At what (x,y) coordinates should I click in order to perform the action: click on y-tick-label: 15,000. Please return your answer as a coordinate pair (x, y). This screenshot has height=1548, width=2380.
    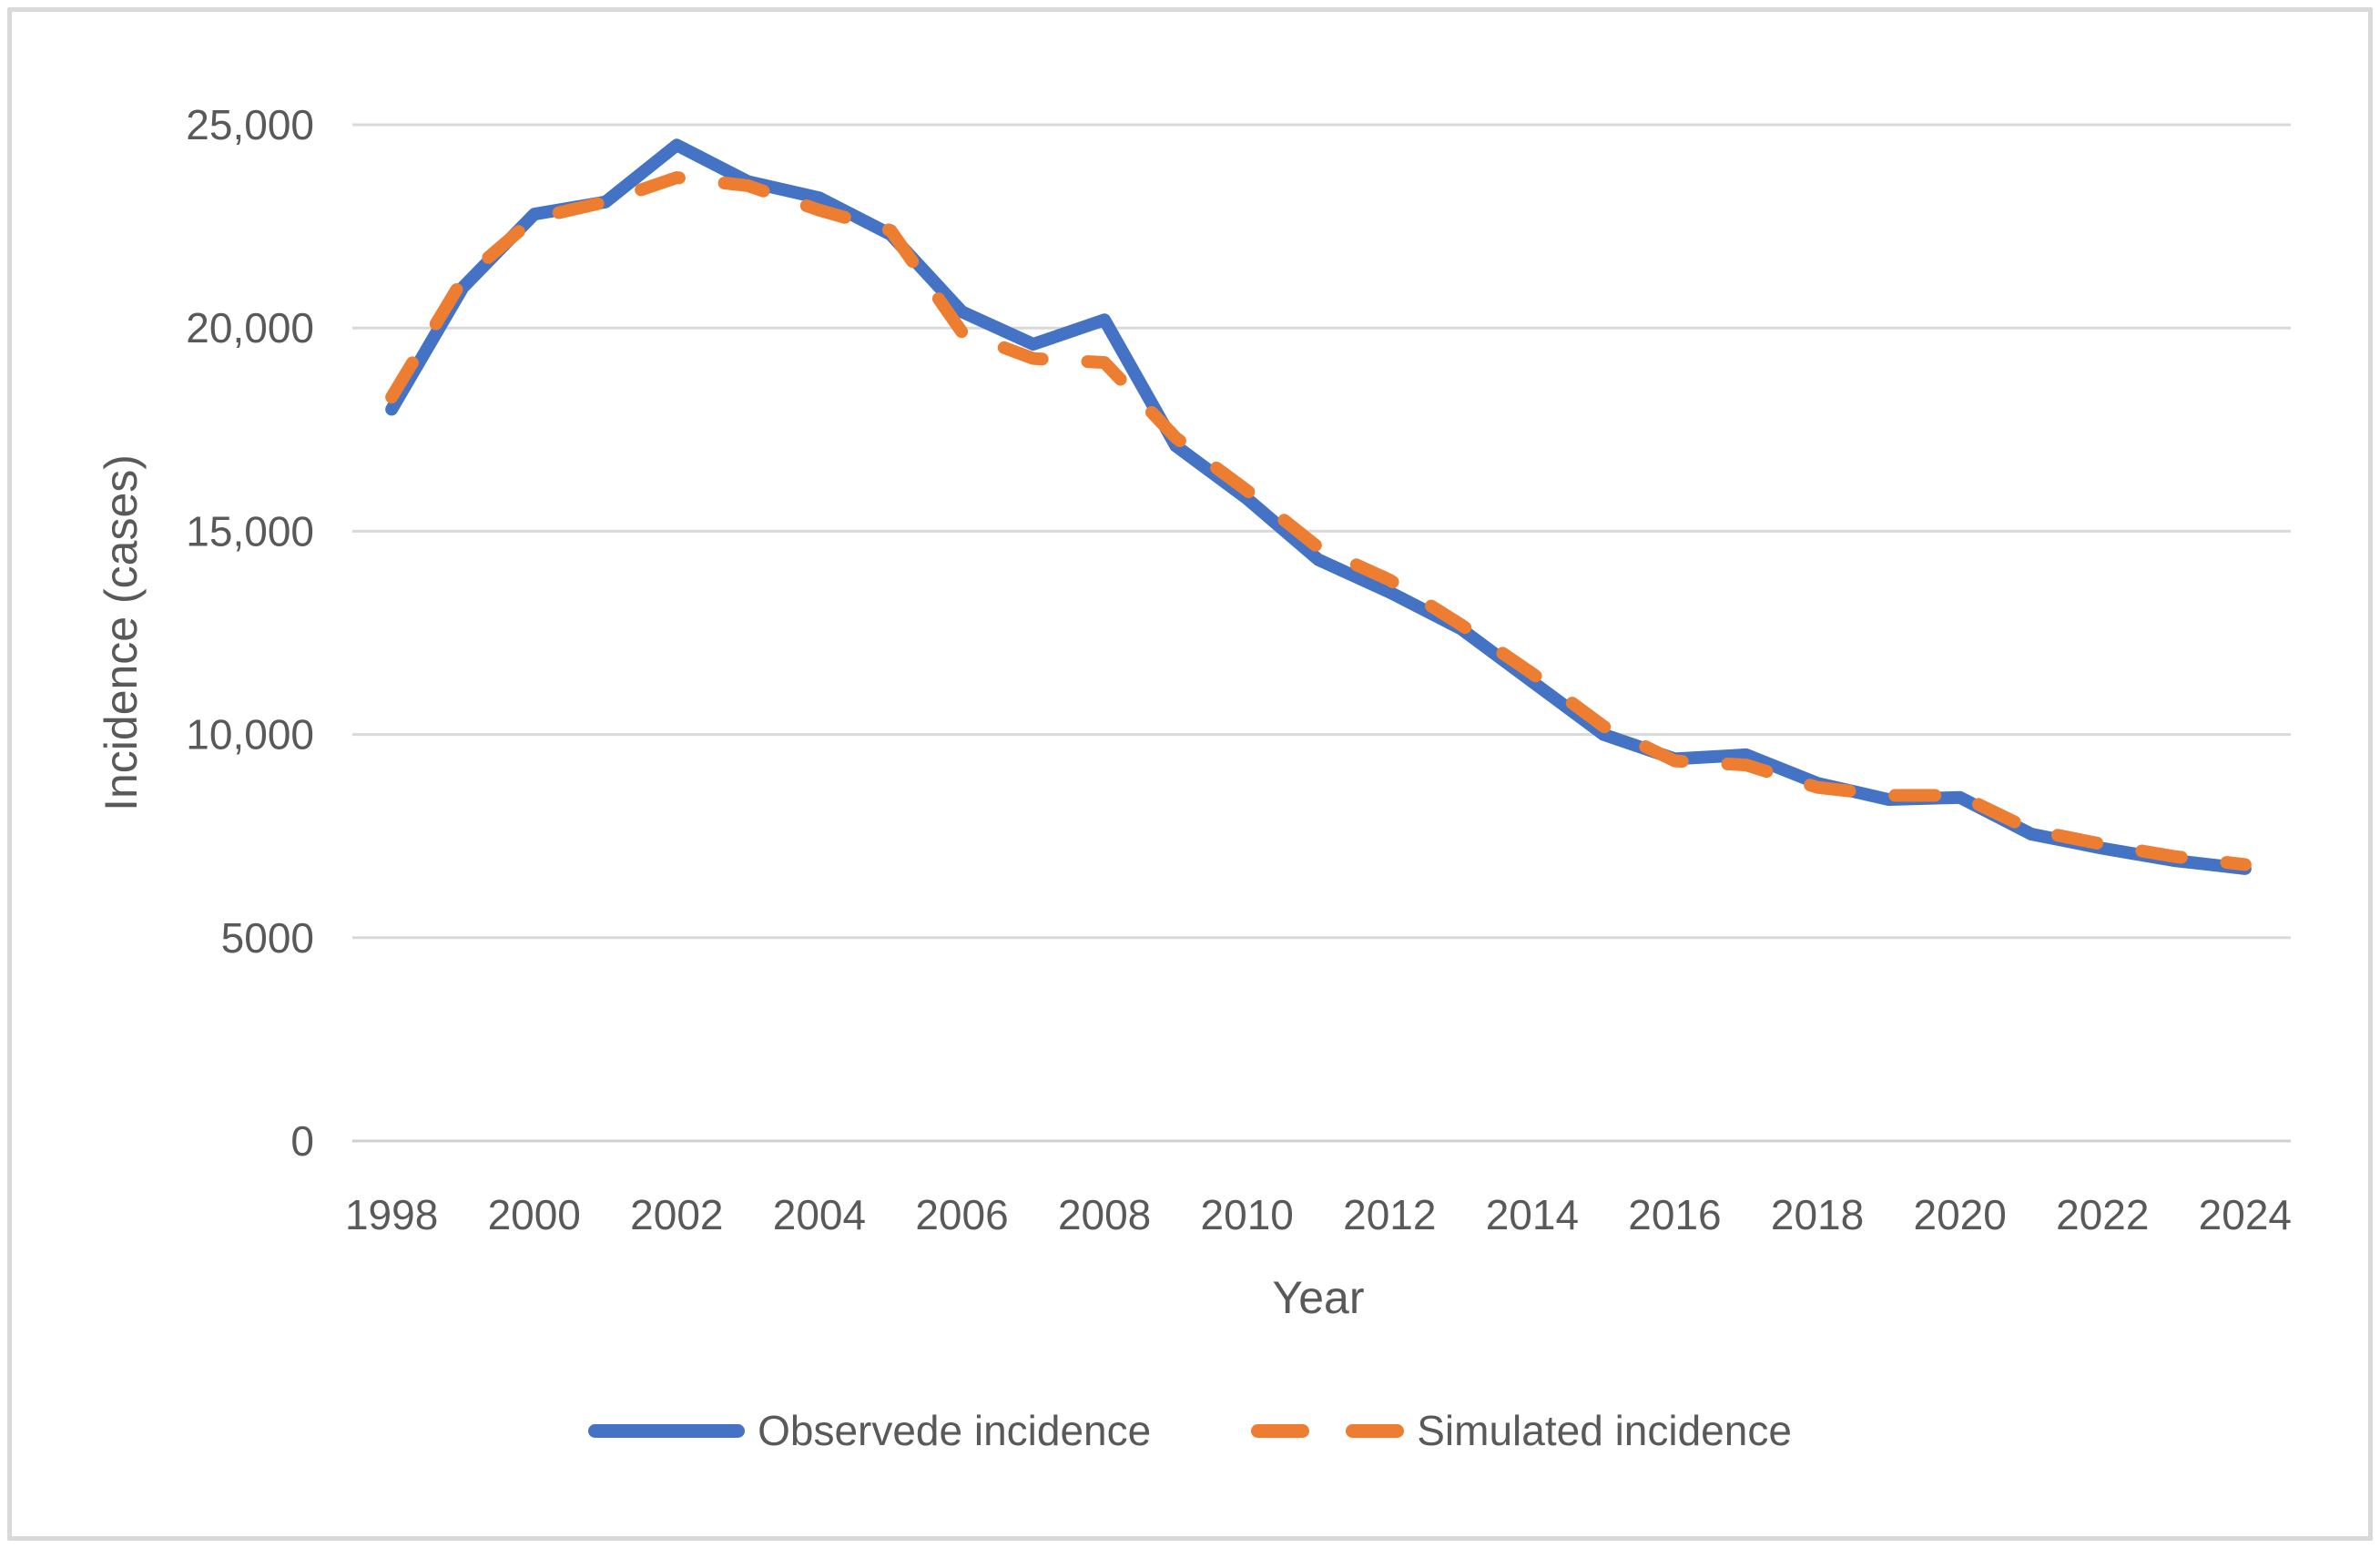
    Looking at the image, I should click on (250, 531).